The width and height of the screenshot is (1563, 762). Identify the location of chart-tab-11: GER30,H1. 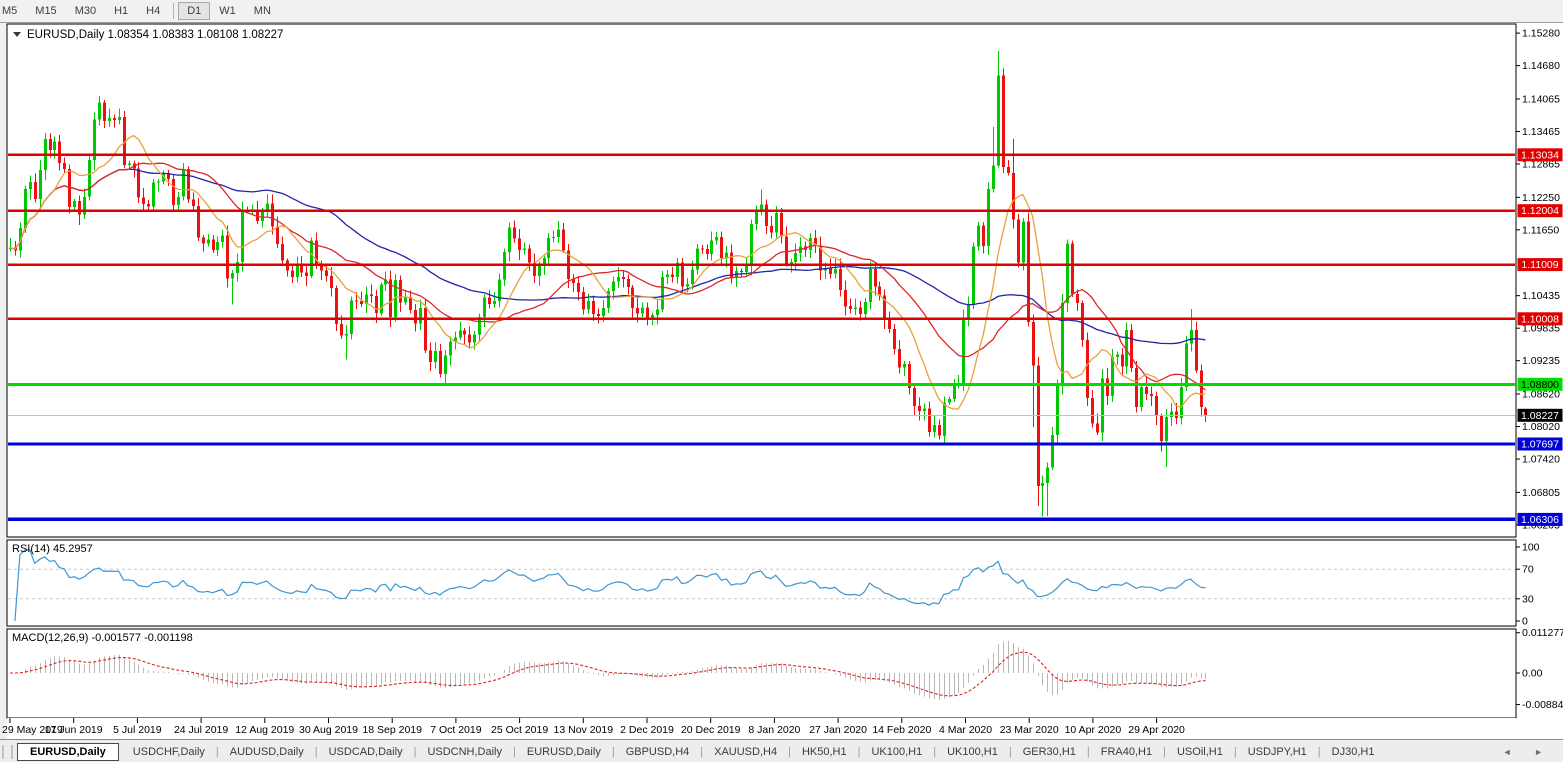
(1049, 751).